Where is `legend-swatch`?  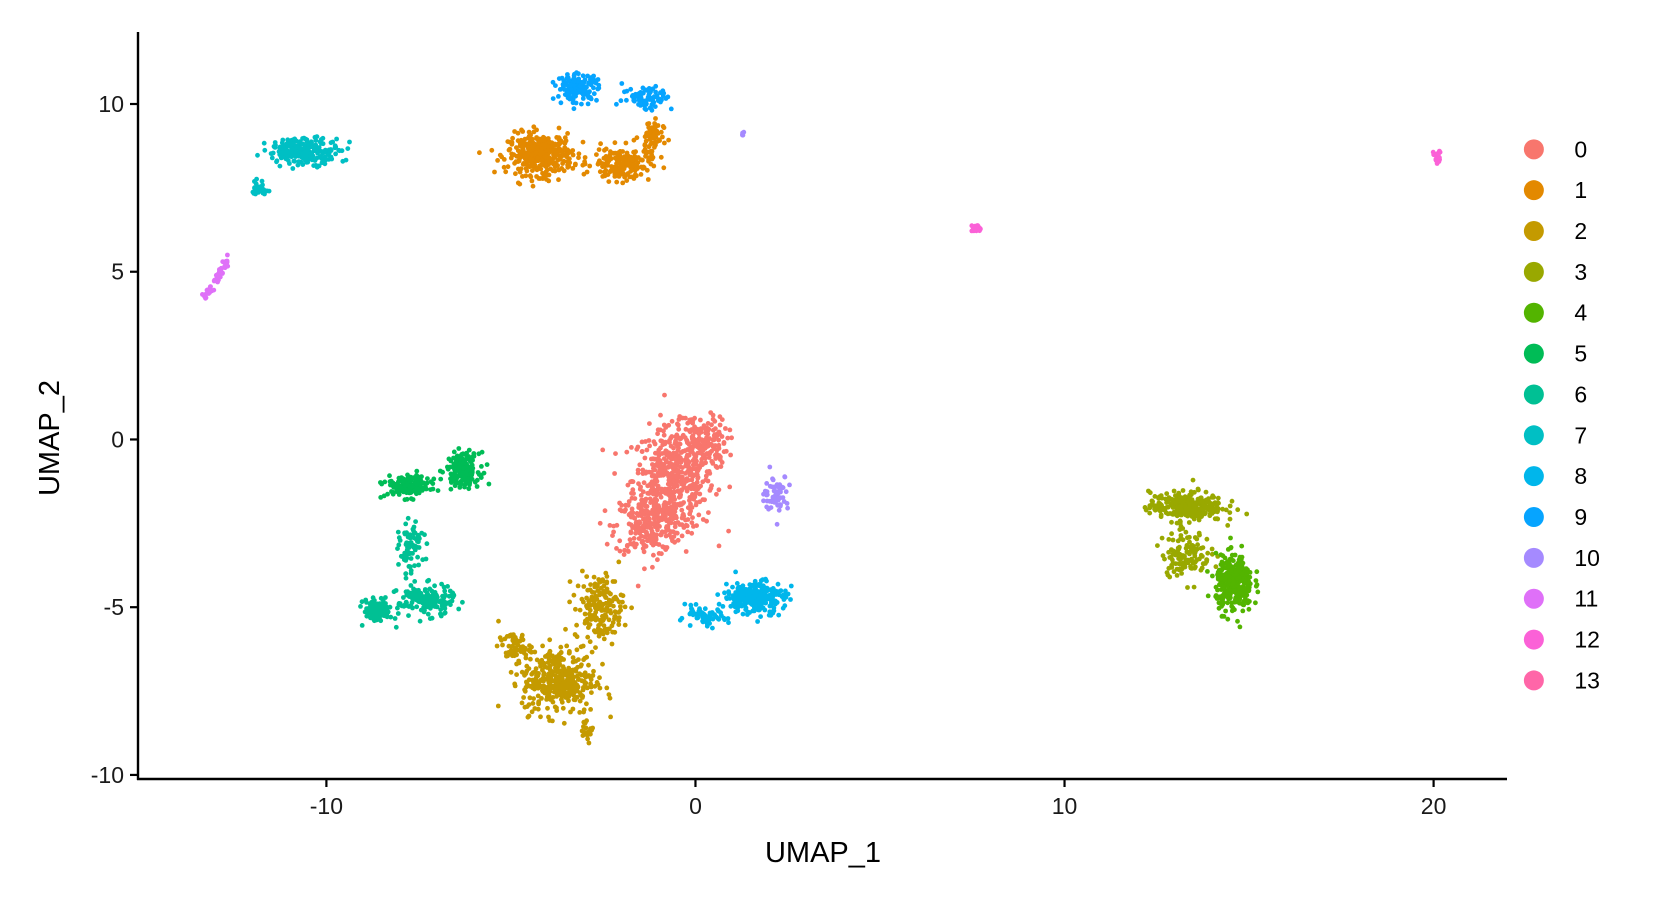 legend-swatch is located at coordinates (1533, 231).